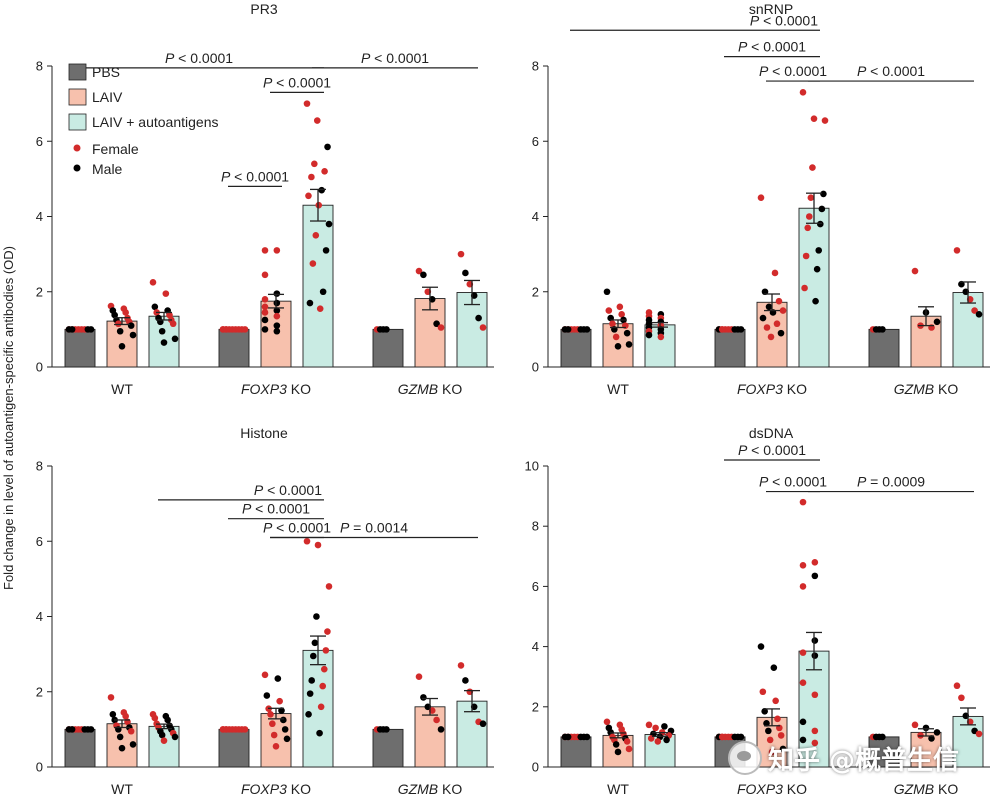  I want to click on legend-label-female: Female, so click(115, 149).